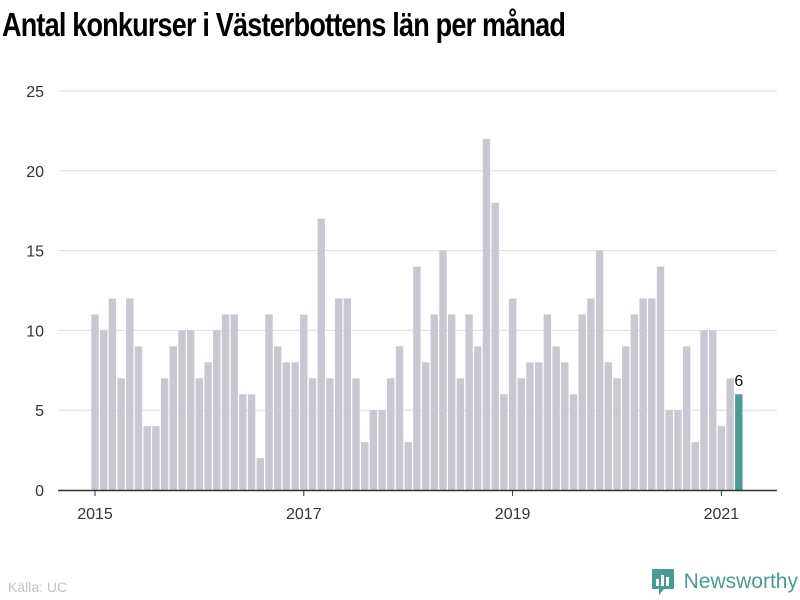  I want to click on last-value-label: 6, so click(738, 381).